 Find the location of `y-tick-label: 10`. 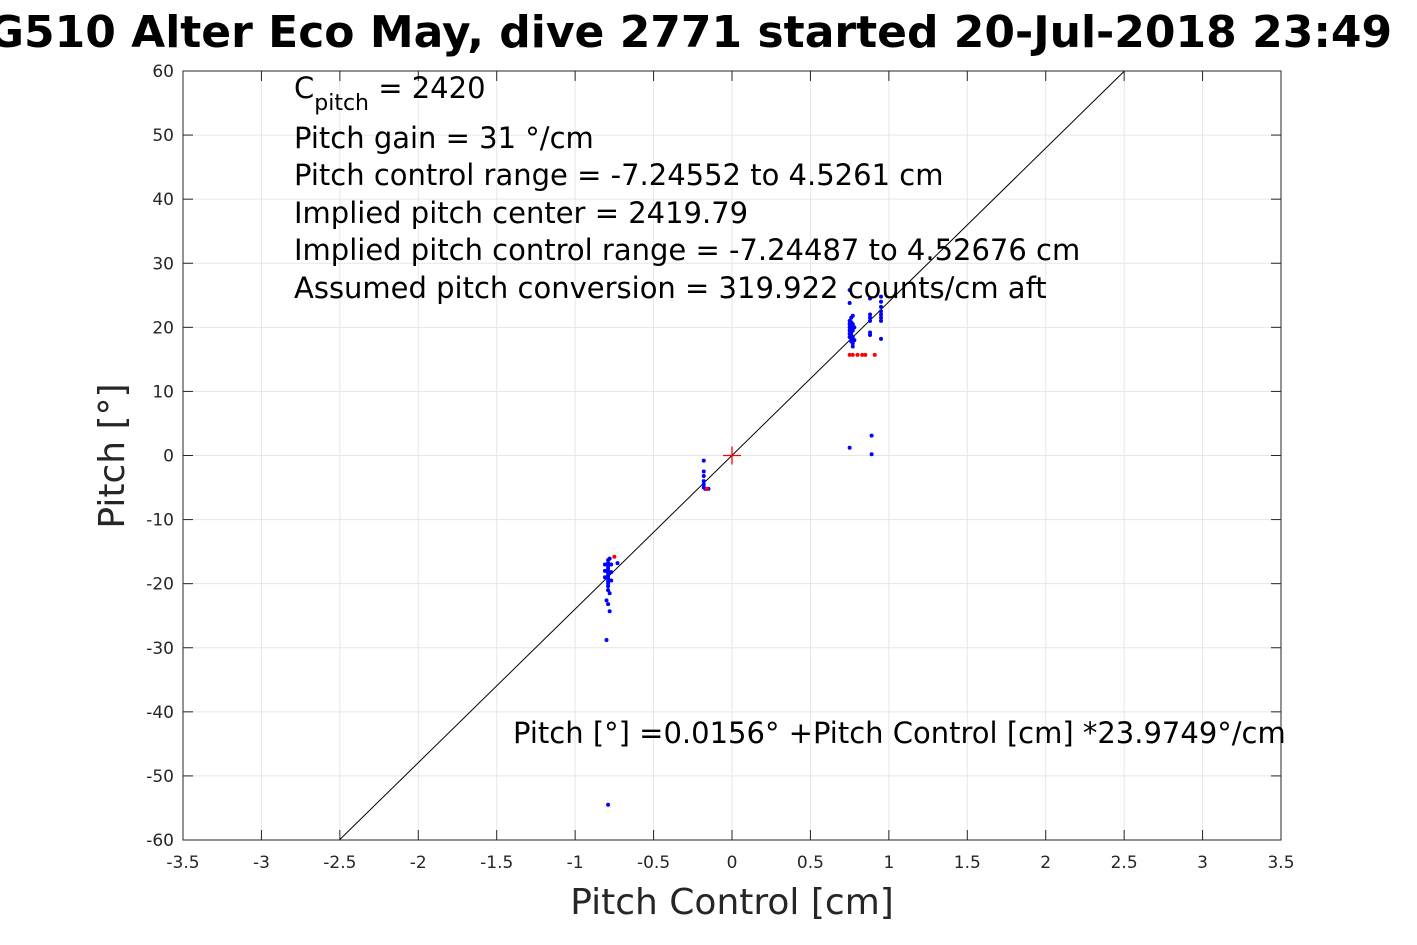

y-tick-label: 10 is located at coordinates (163, 392).